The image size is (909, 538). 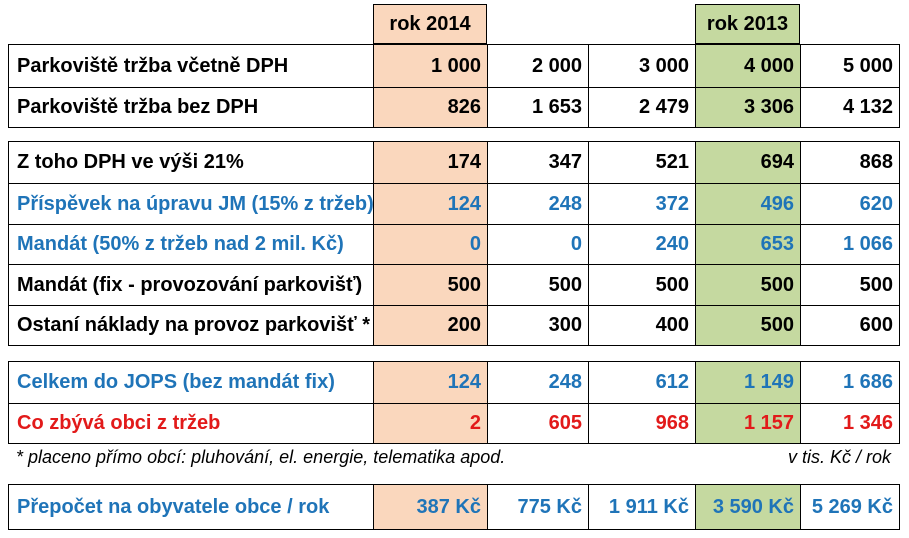 What do you see at coordinates (850, 424) in the screenshot?
I see `value-cell: 1 346` at bounding box center [850, 424].